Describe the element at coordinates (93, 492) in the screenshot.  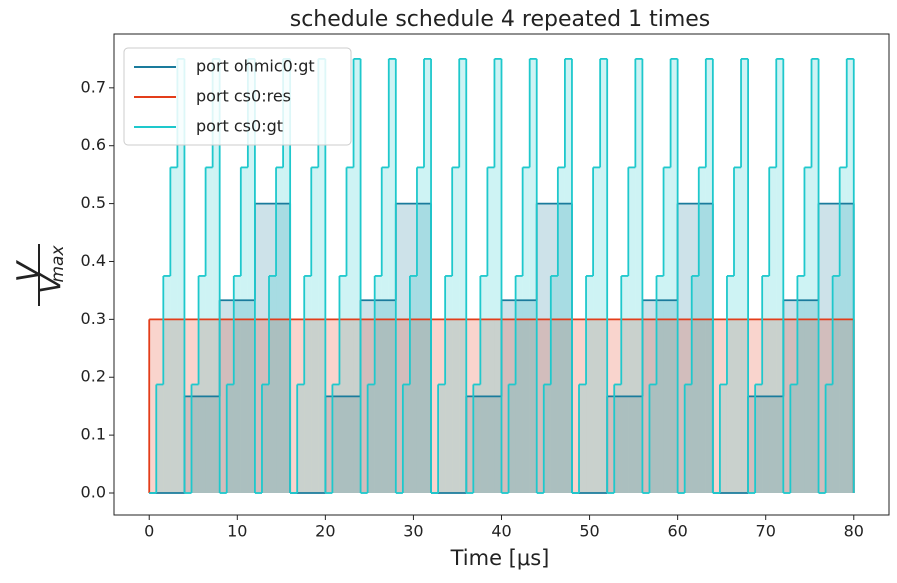
I see `y-tick-label: 0.0` at that location.